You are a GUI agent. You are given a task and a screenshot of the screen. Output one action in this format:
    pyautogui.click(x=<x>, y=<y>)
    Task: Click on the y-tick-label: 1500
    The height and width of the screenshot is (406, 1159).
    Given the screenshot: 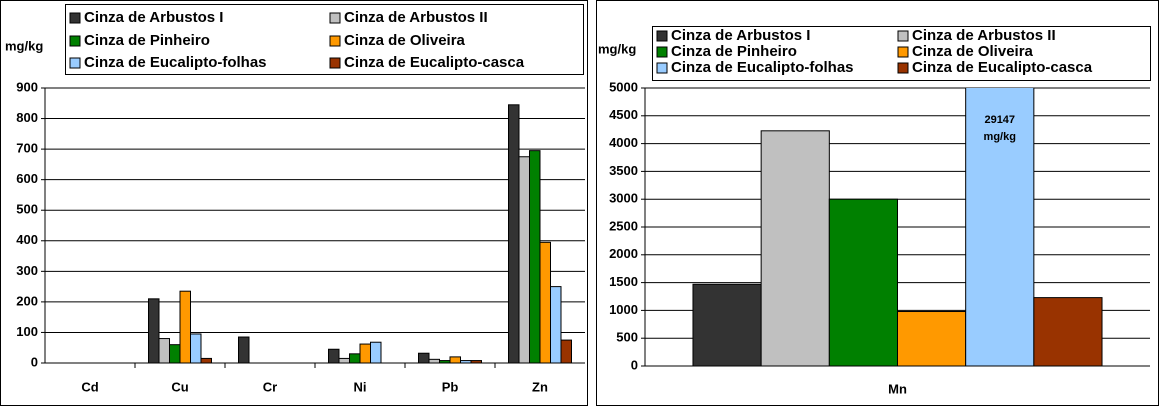 What is the action you would take?
    pyautogui.click(x=623, y=281)
    